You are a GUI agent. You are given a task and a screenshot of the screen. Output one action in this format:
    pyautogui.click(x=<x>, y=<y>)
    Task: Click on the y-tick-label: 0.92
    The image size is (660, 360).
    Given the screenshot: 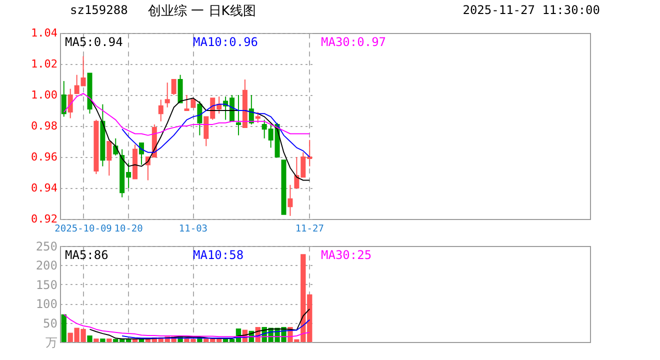 What is the action you would take?
    pyautogui.click(x=44, y=219)
    